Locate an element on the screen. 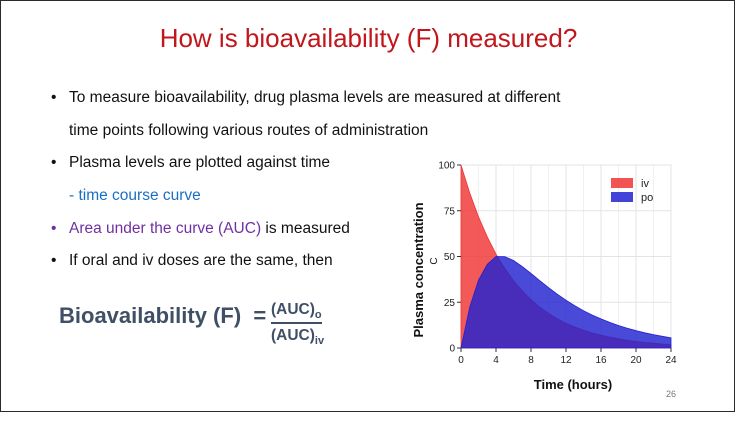 The width and height of the screenshot is (742, 422). x-tick-label: 24 is located at coordinates (671, 360).